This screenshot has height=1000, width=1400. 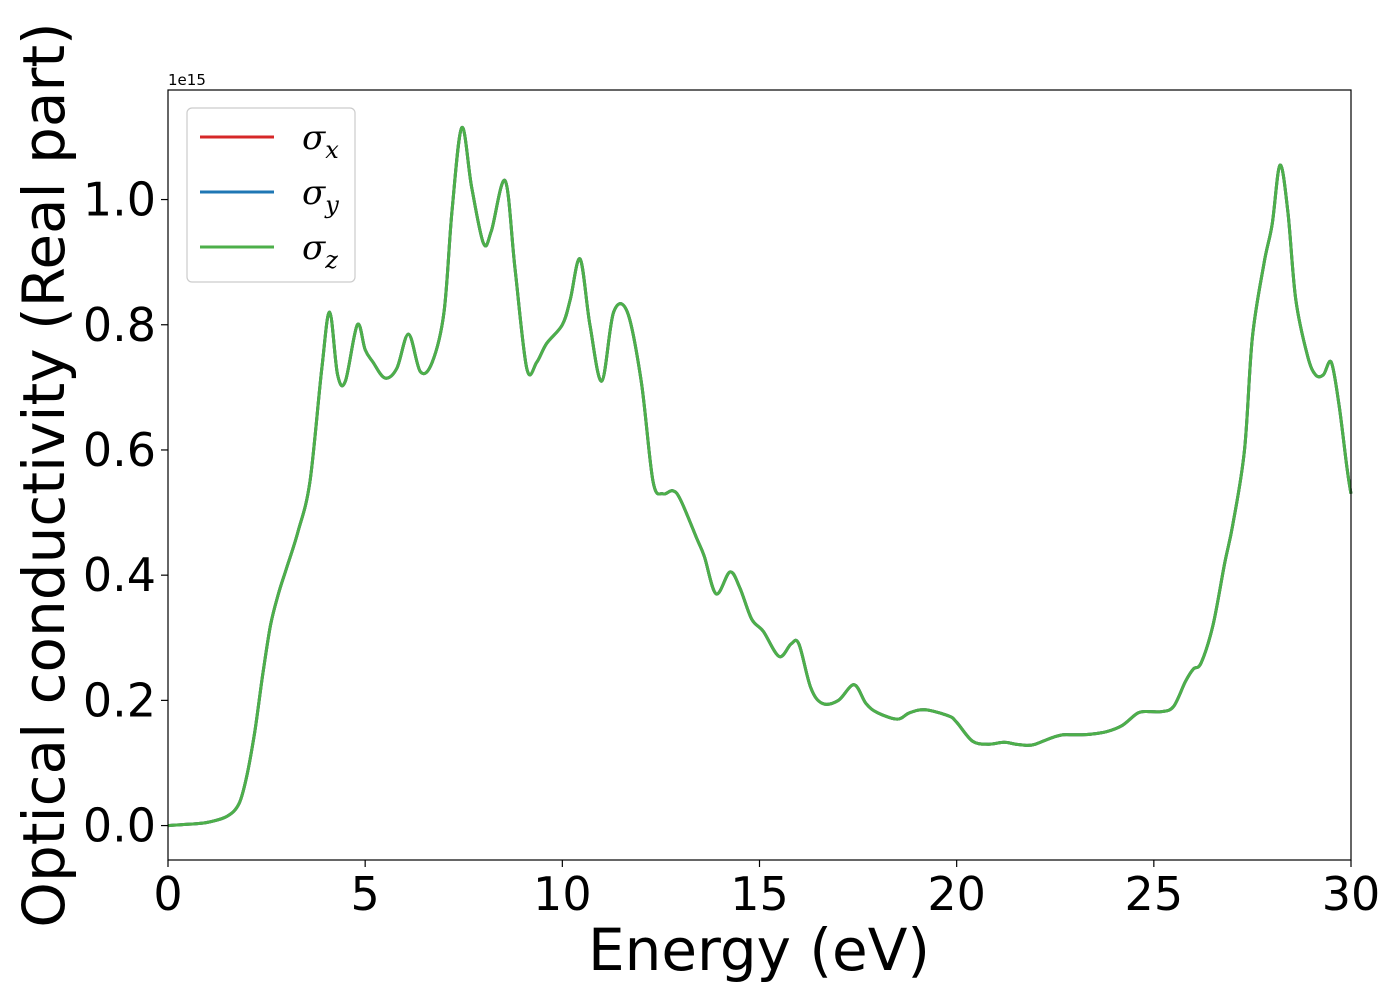 I want to click on y-tick-label: 0.0, so click(x=119, y=826).